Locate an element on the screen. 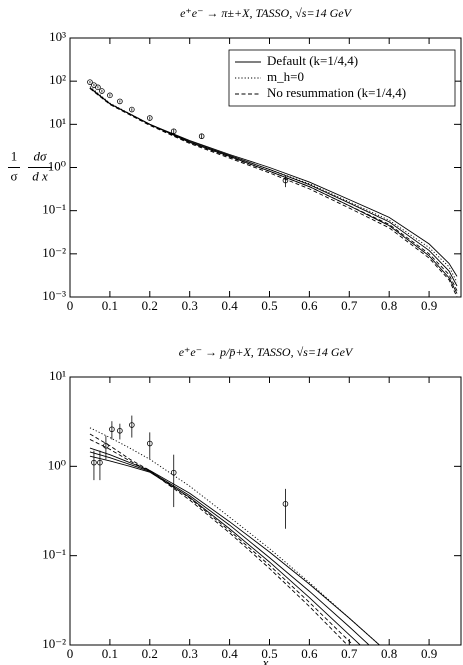  legend-label: No resummation (k=1/4,4) is located at coordinates (336, 92).